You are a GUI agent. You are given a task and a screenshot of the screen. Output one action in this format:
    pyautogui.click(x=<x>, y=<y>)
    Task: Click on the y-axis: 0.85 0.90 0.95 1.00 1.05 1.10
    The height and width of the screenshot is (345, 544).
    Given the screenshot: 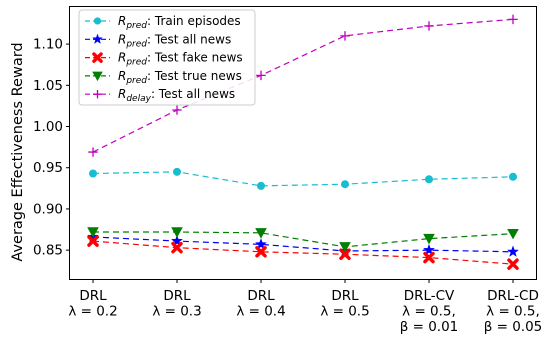 What is the action you would take?
    pyautogui.click(x=51, y=148)
    